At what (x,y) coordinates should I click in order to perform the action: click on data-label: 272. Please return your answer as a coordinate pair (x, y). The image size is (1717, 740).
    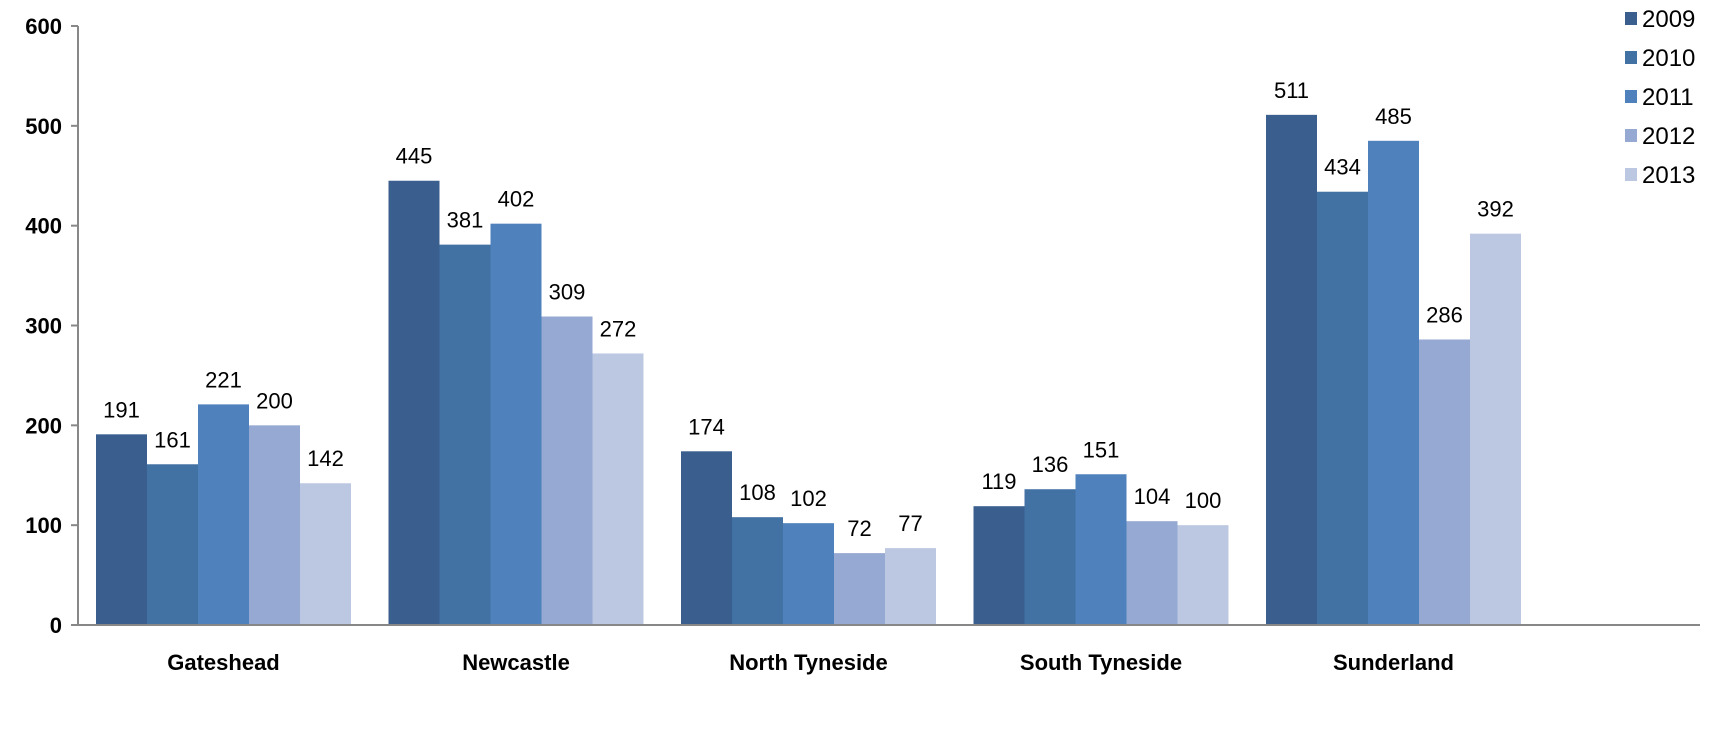
    Looking at the image, I should click on (618, 328).